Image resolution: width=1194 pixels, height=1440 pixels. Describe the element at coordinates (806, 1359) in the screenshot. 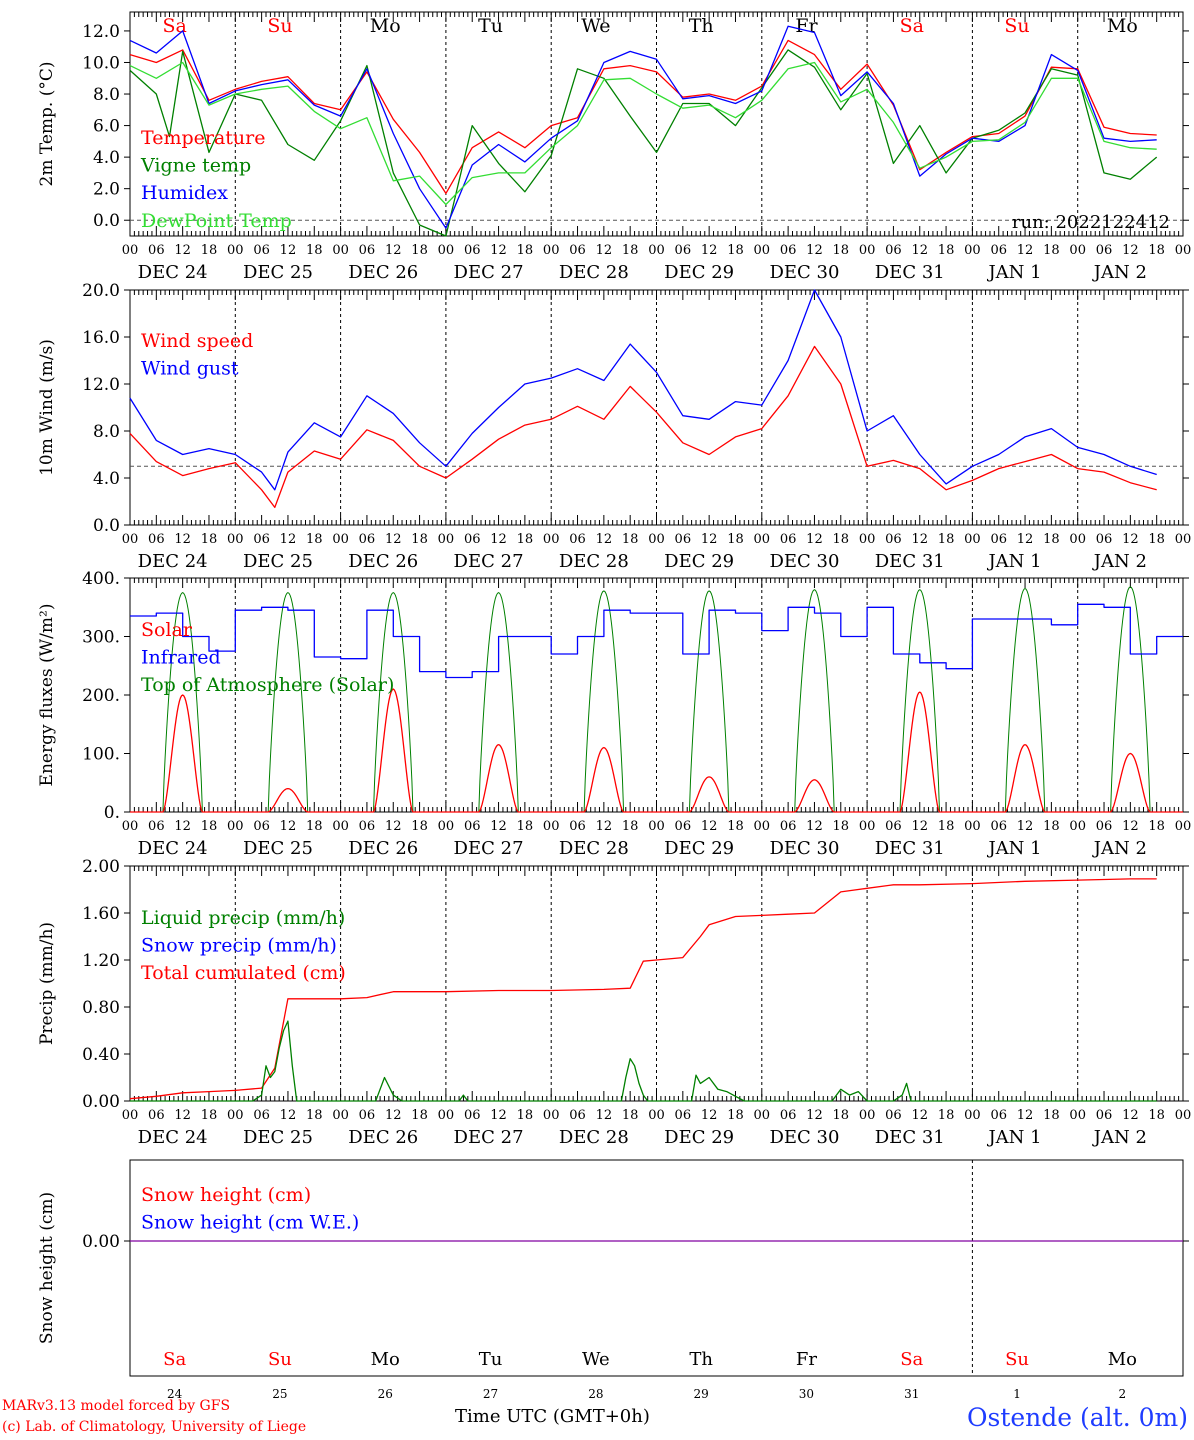

I see `day-name: Fr` at that location.